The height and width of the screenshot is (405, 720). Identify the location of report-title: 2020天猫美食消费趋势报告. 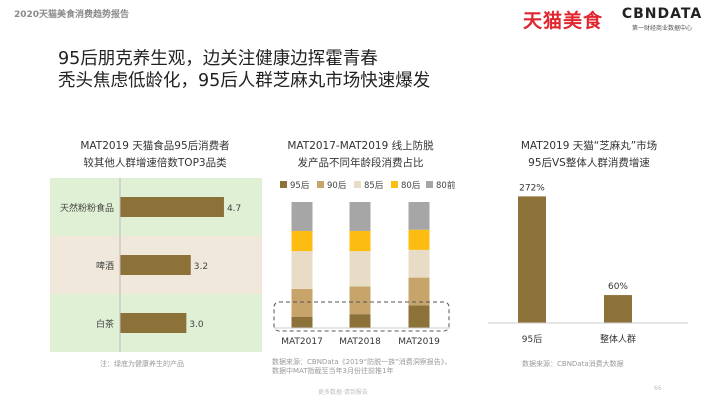
(72, 15).